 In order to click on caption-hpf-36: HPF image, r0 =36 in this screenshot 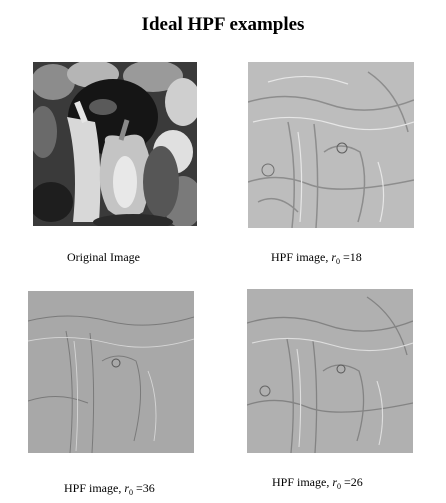, I will do `click(109, 489)`.